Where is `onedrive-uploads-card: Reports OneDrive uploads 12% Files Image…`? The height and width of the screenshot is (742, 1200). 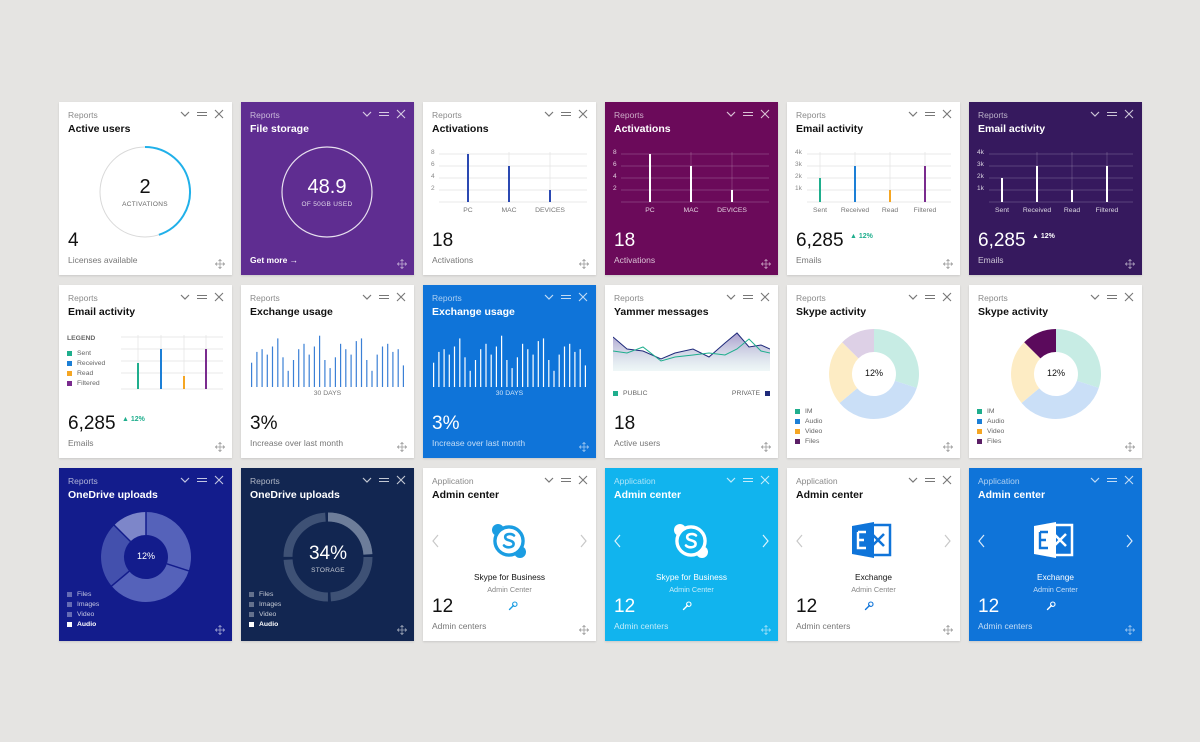 onedrive-uploads-card: Reports OneDrive uploads 12% Files Image… is located at coordinates (145, 554).